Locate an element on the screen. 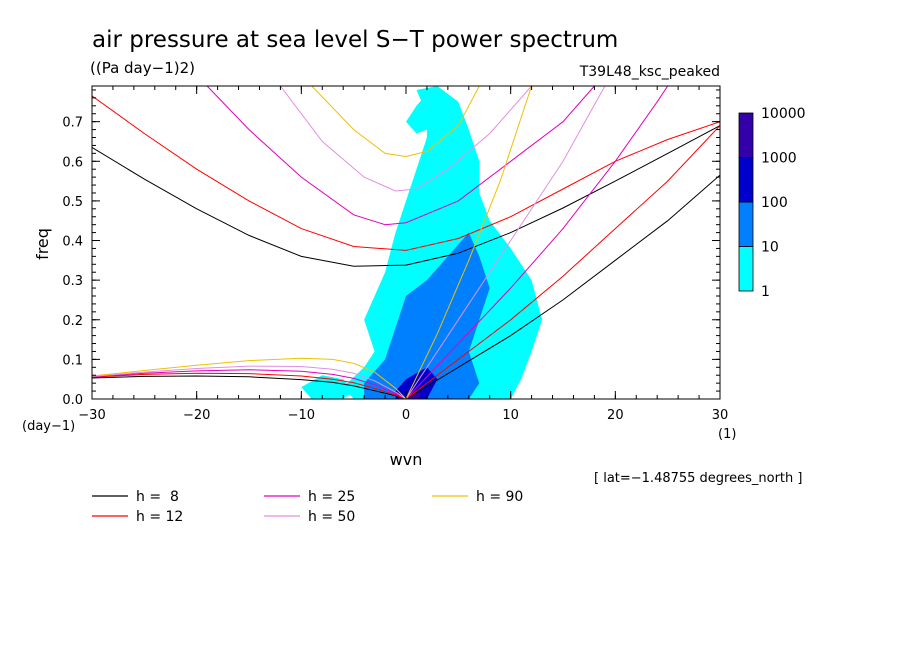  x-tick-label: −10 is located at coordinates (301, 415).